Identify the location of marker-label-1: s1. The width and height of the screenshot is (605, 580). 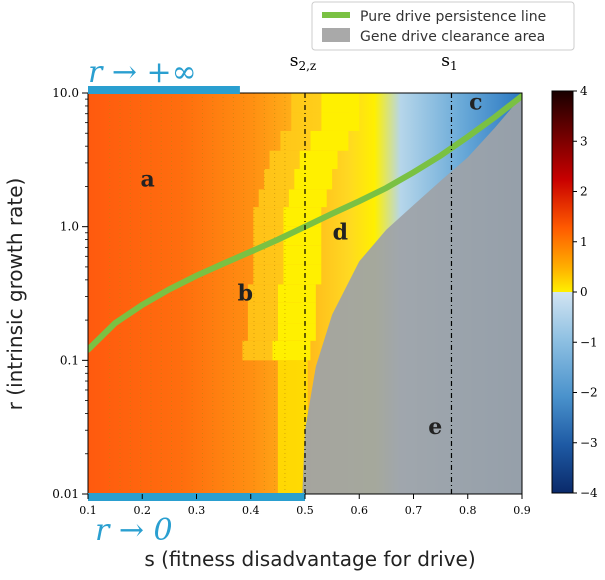
(449, 62).